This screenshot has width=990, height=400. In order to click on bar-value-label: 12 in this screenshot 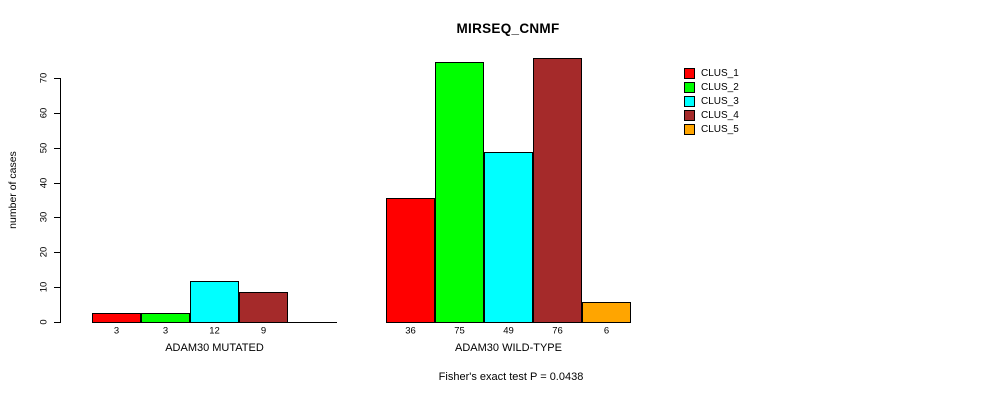, I will do `click(214, 331)`.